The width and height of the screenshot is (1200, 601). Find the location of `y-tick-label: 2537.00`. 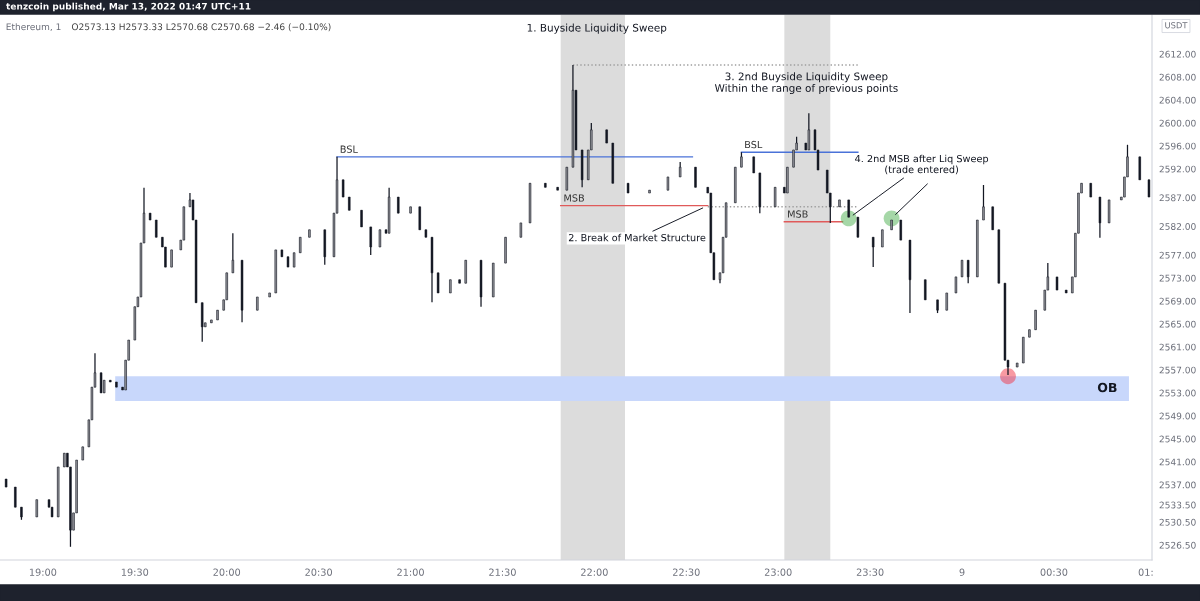

y-tick-label: 2537.00 is located at coordinates (1177, 485).